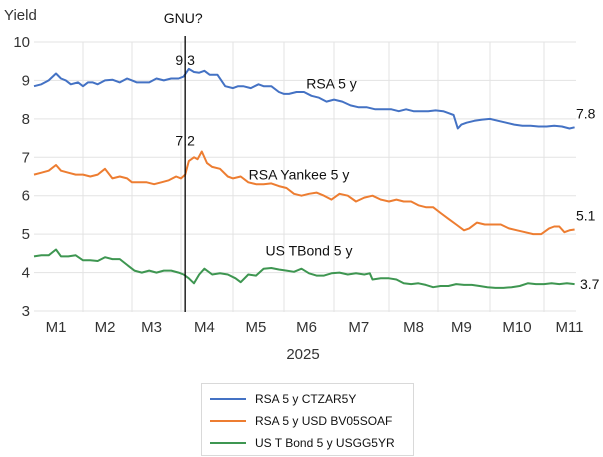  What do you see at coordinates (26, 234) in the screenshot?
I see `y-tick-label: 5` at bounding box center [26, 234].